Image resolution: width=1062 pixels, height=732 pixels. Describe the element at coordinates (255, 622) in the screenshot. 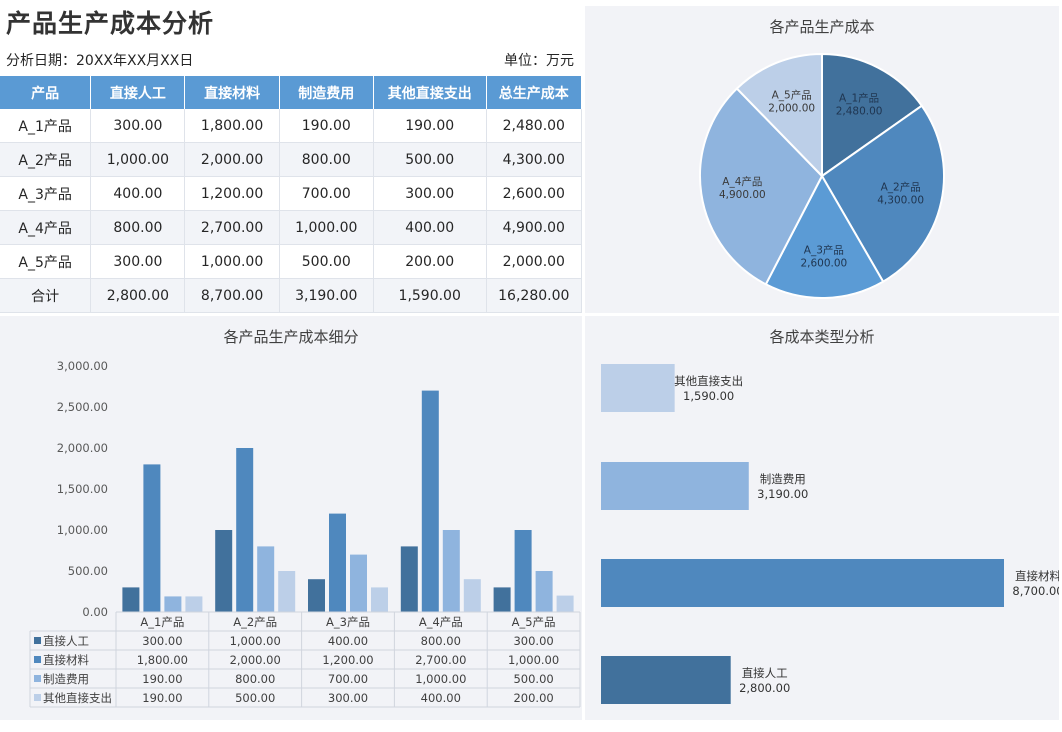

I see `x-category-label: A_2产品` at that location.